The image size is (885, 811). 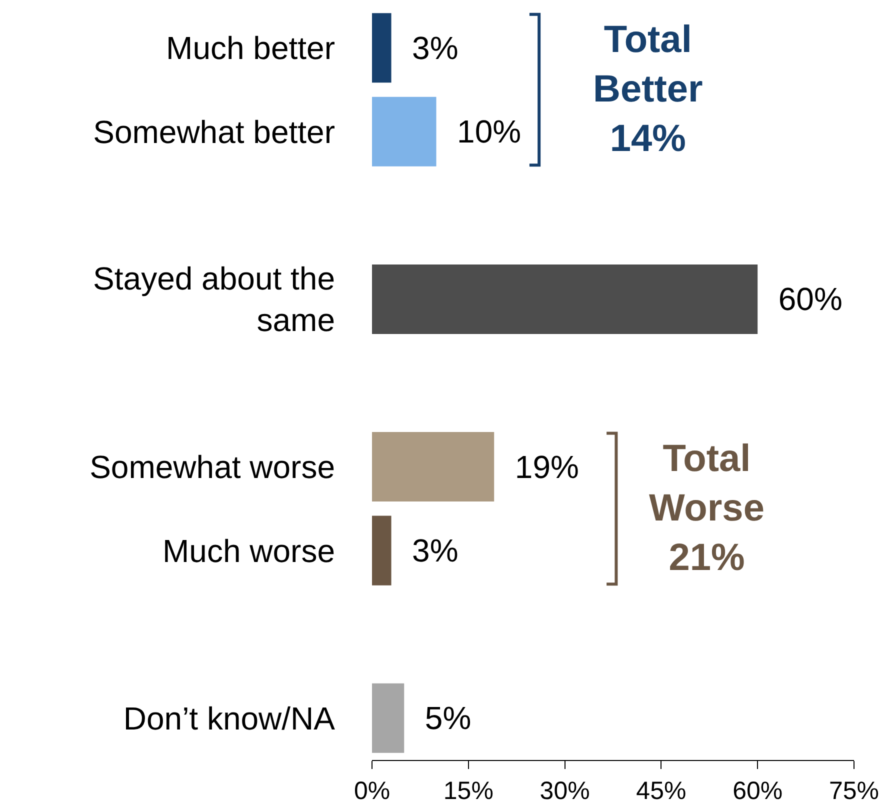 I want to click on x-tick-label: 45%, so click(x=661, y=791).